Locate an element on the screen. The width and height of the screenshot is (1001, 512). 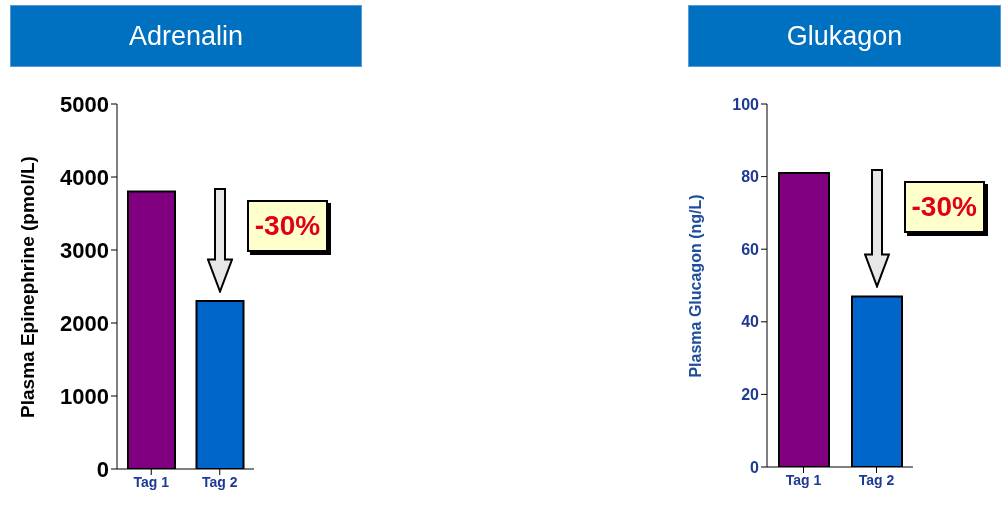
y-tick-label: 4000 is located at coordinates (84, 177).